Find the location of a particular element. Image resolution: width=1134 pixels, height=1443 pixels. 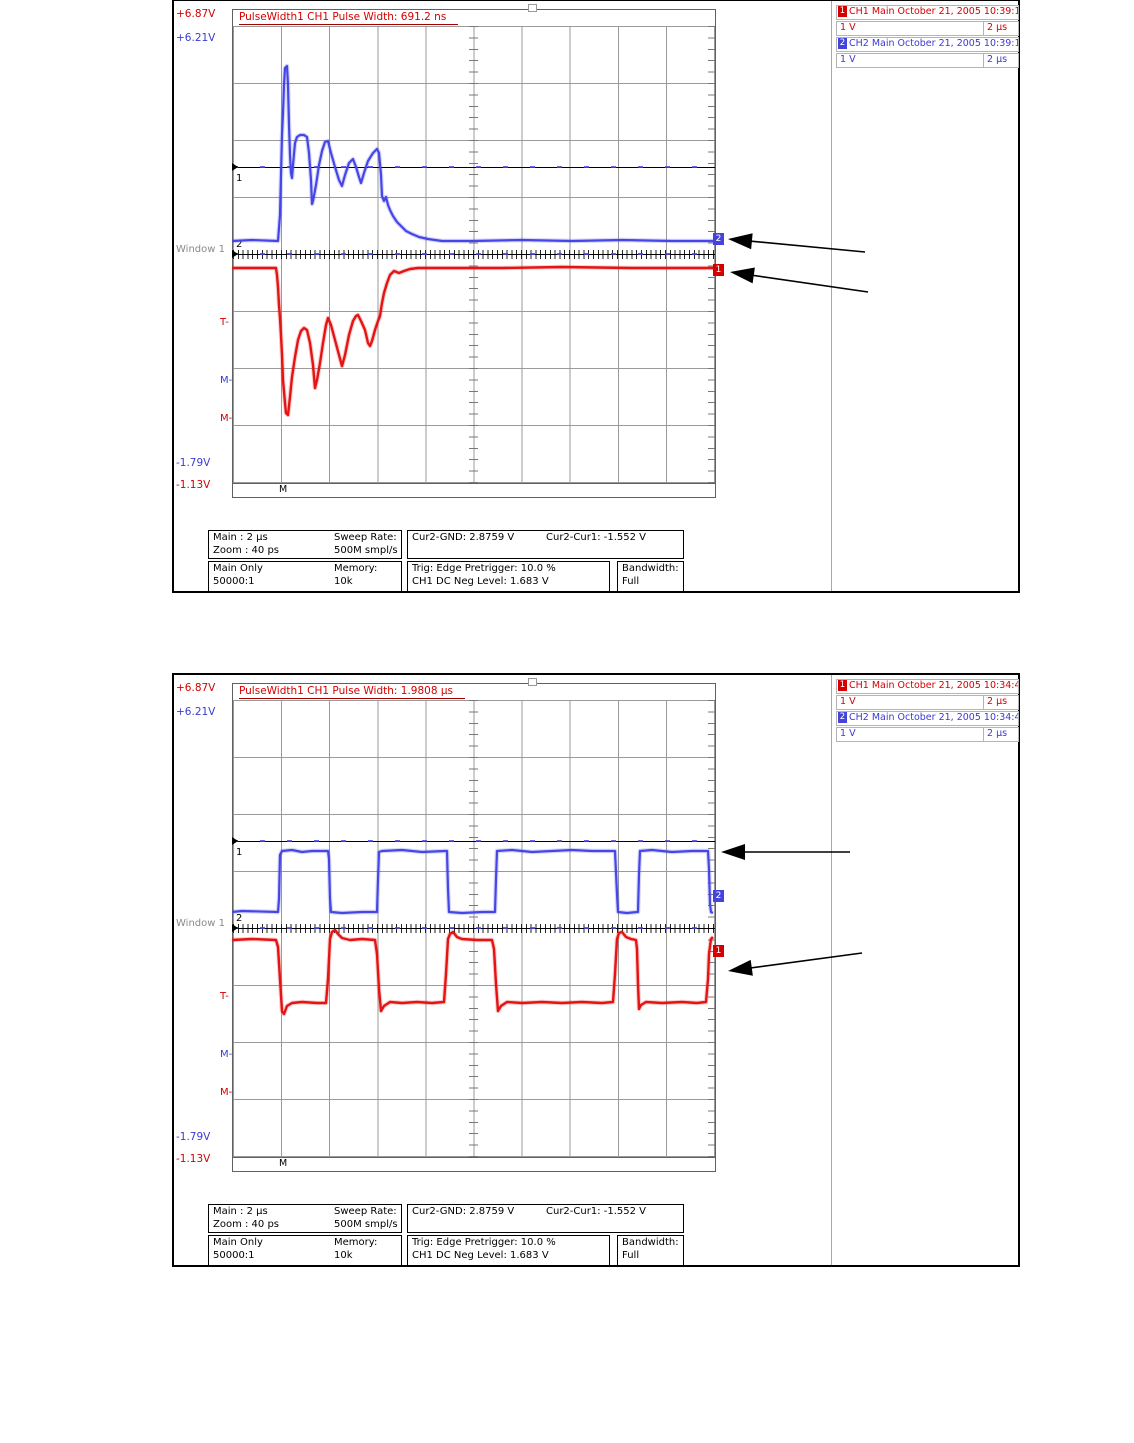

bandwidth-box: Bandwidth: Full is located at coordinates (650, 1250).